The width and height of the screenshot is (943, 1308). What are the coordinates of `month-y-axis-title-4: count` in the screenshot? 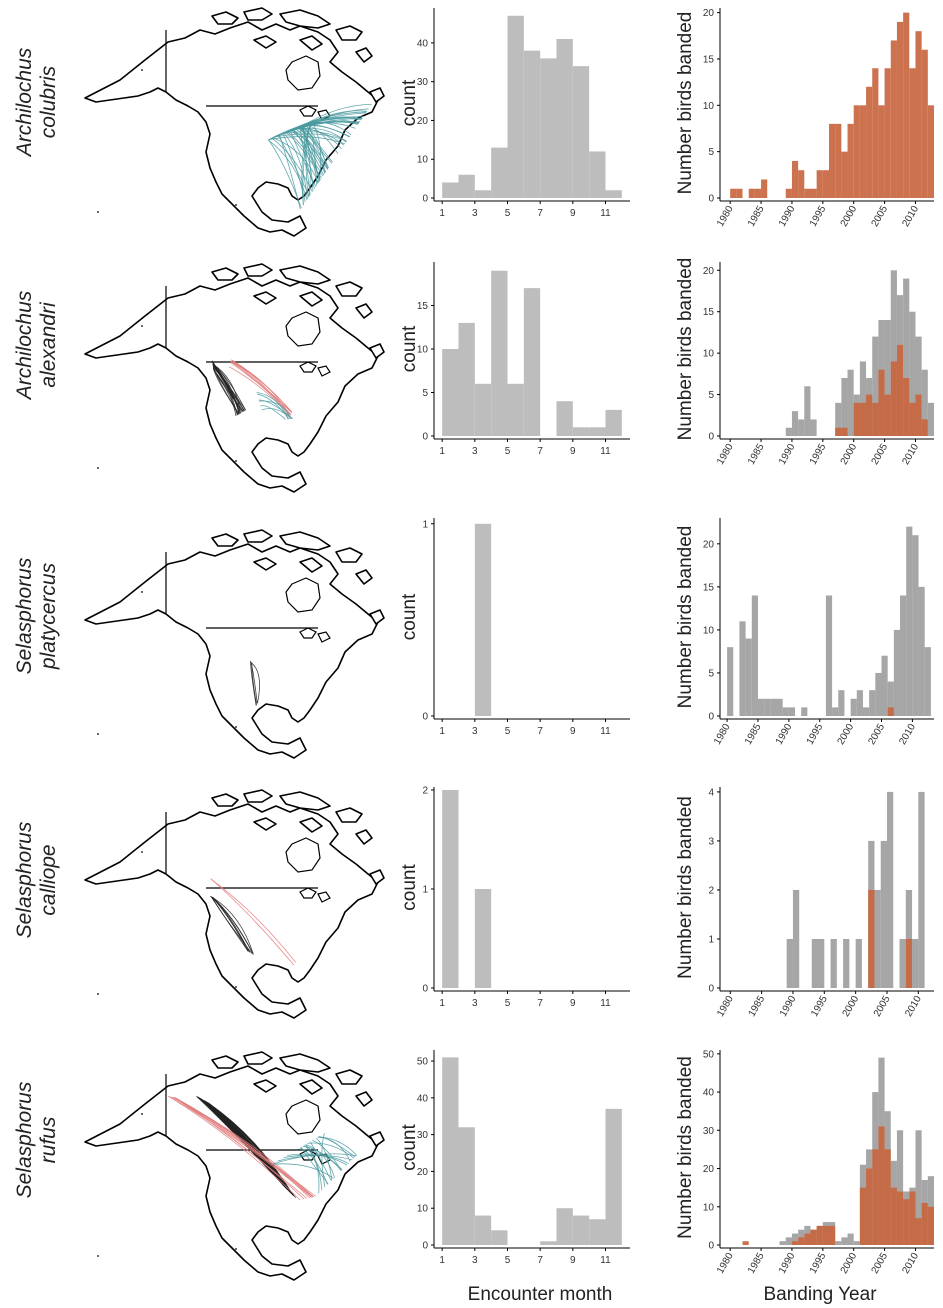 It's located at (409, 887).